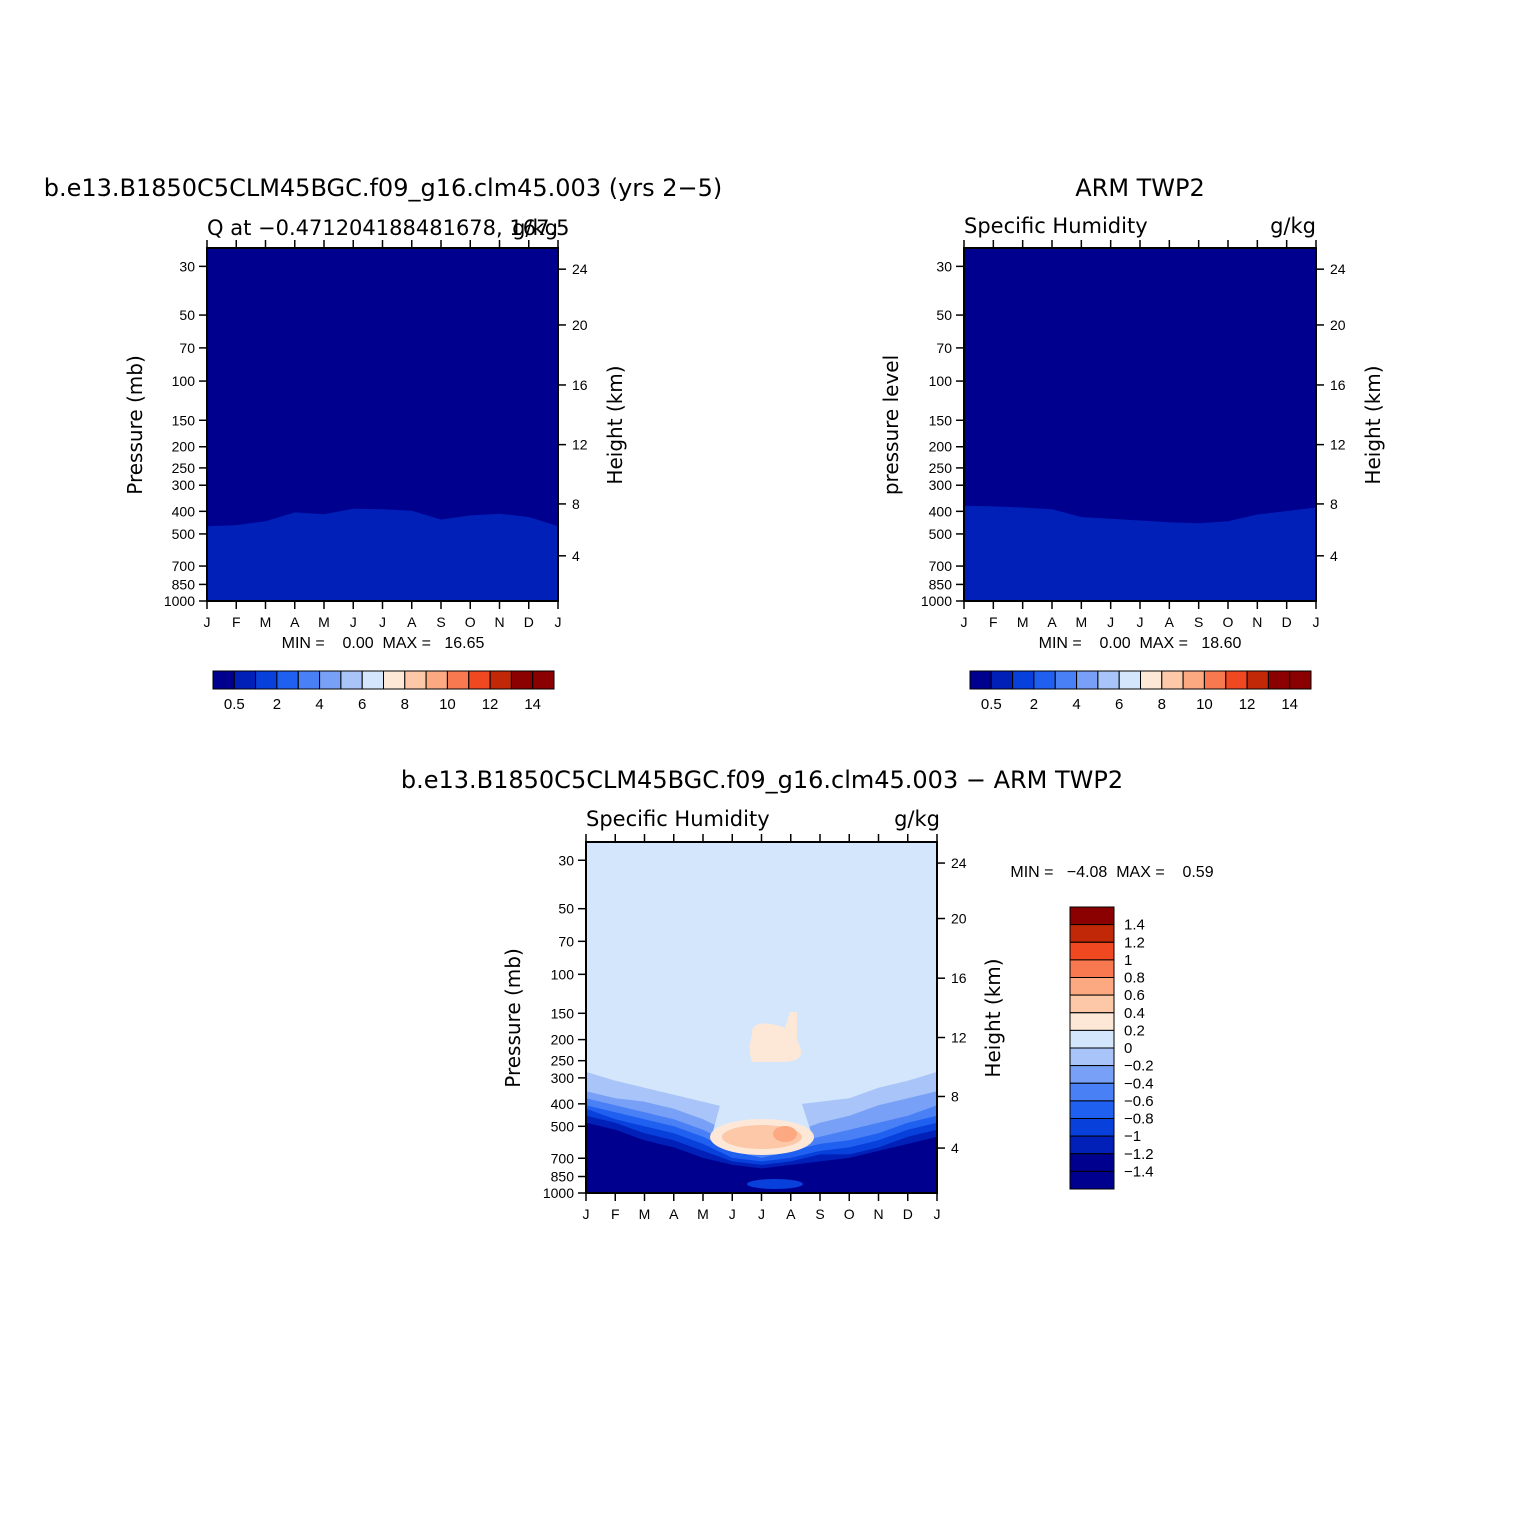 The image size is (1524, 1524). I want to click on y-right-tick-label: 4, so click(1334, 556).